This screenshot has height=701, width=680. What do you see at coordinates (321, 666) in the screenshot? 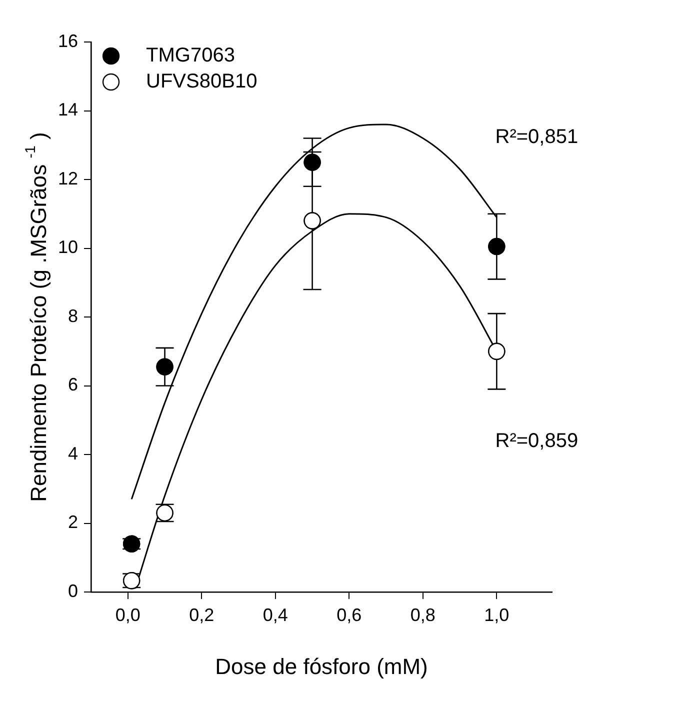
I see `x-axis-title: Dose de fósforo (mM)` at bounding box center [321, 666].